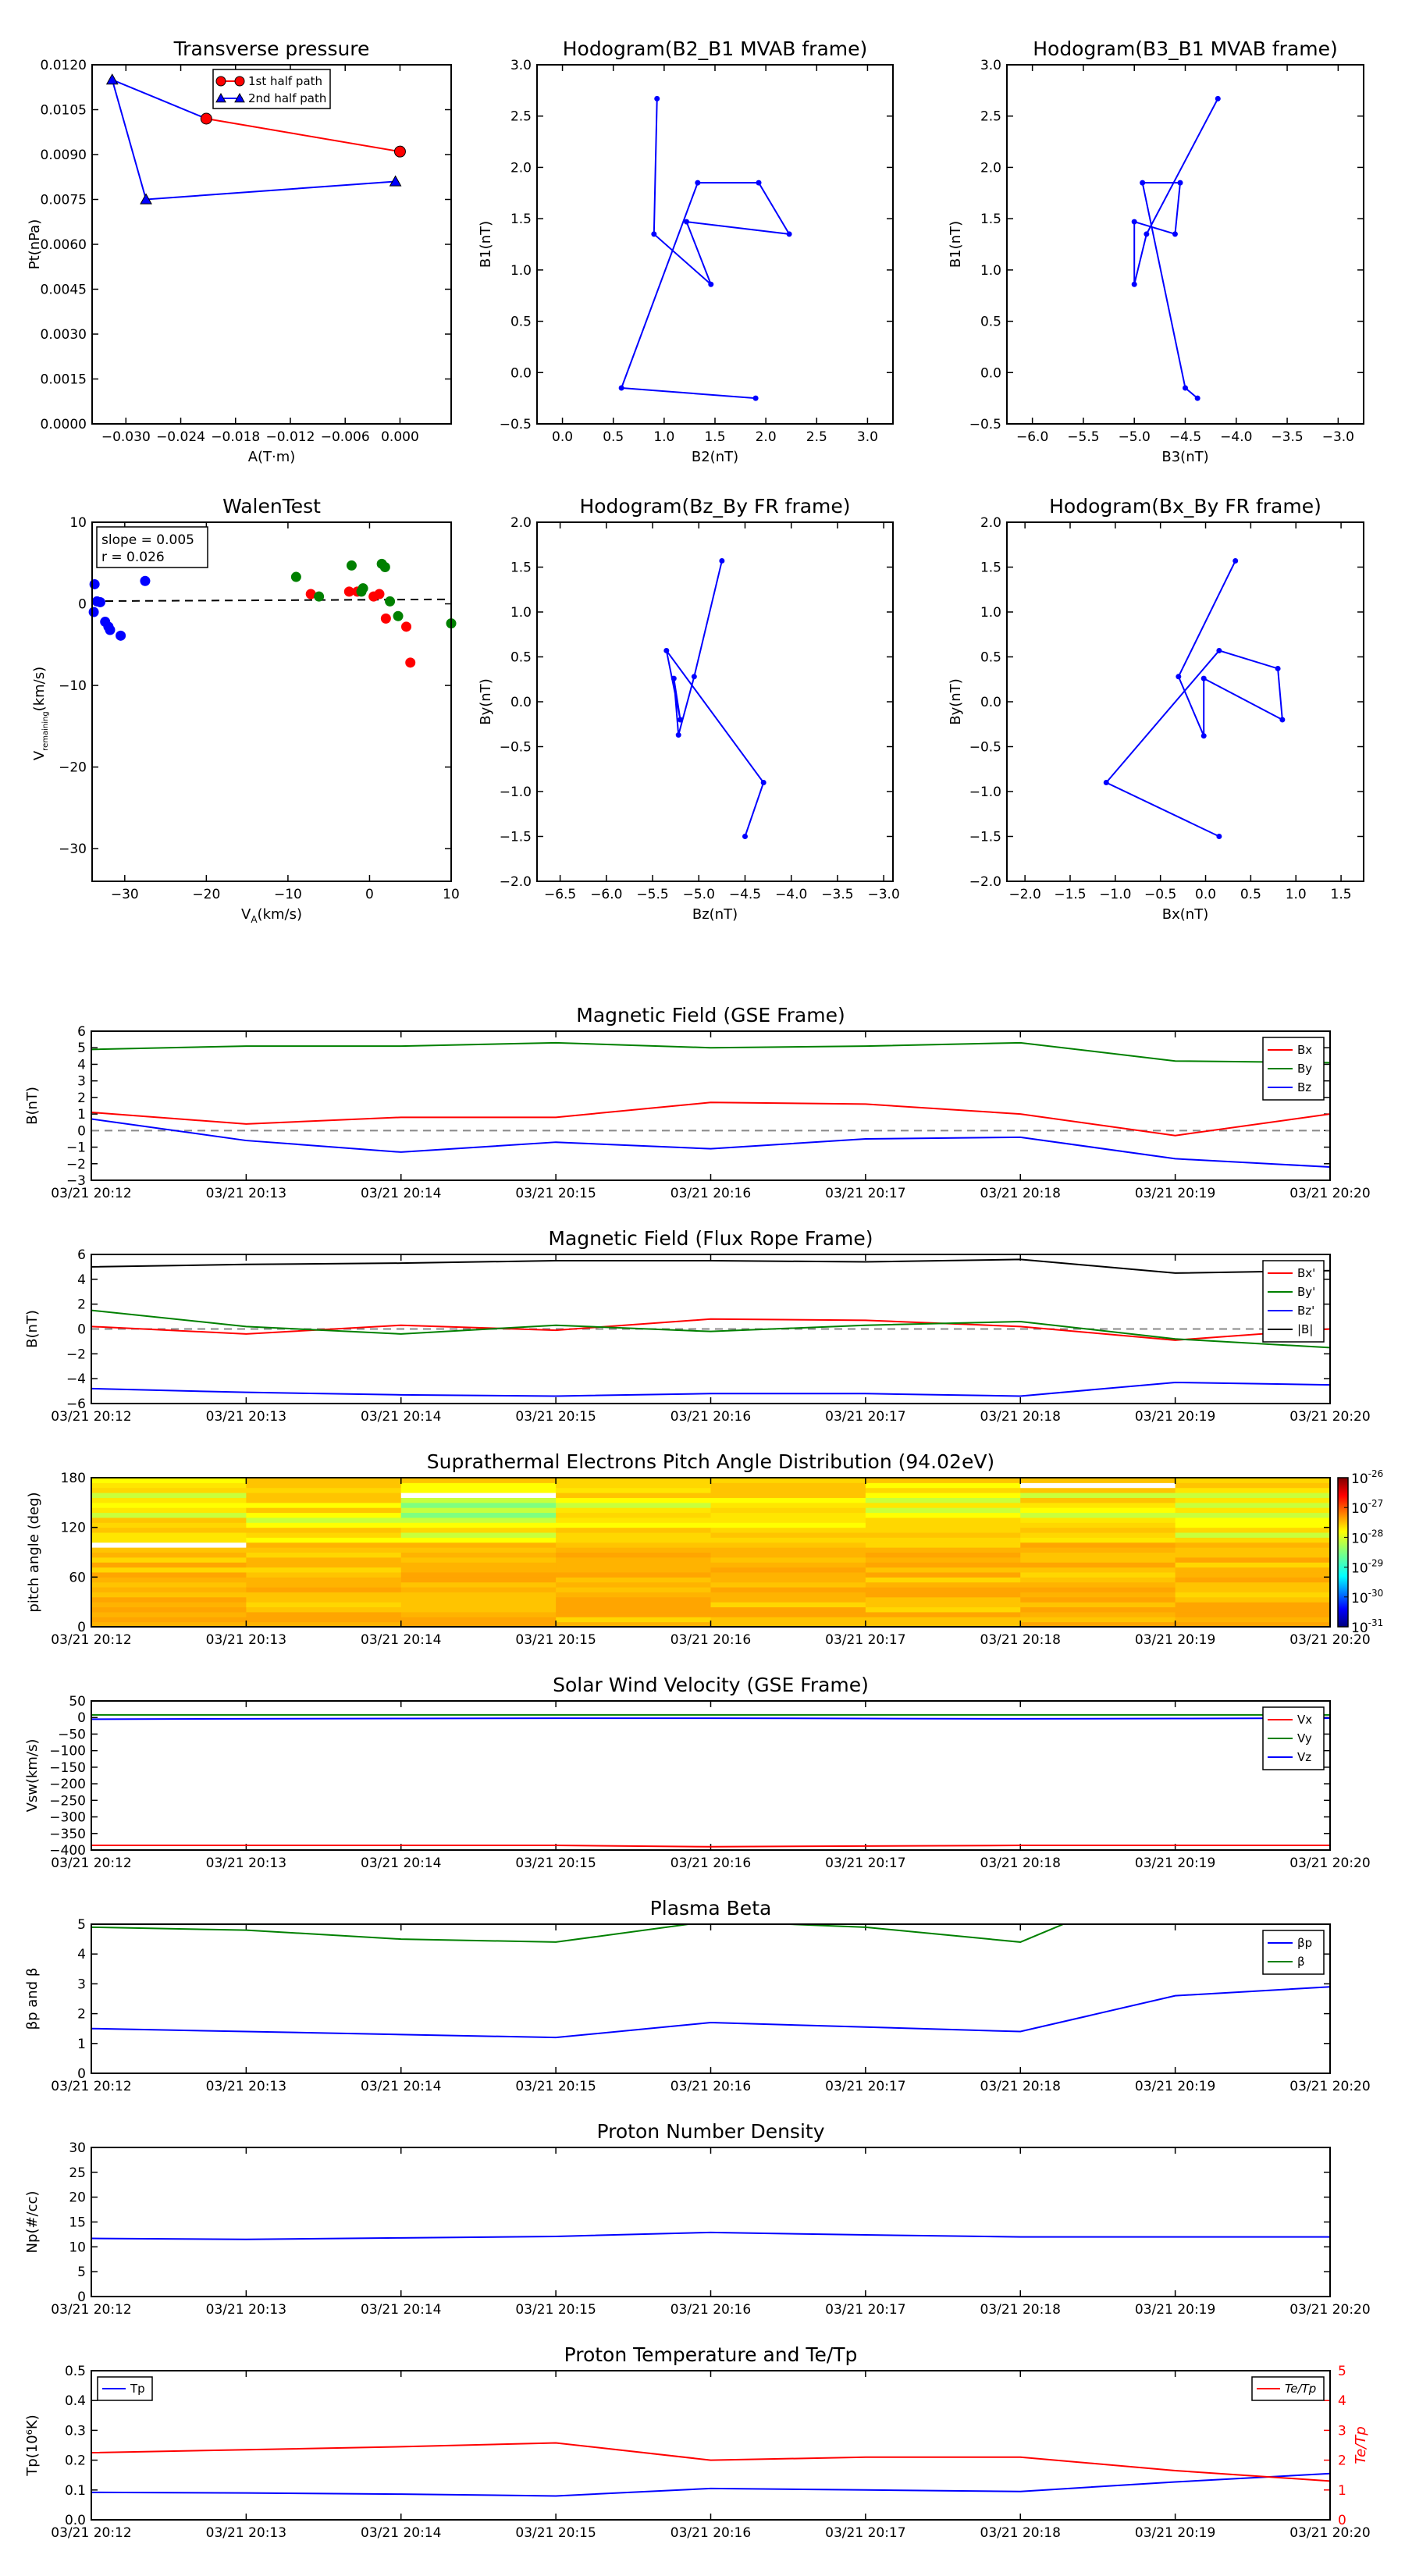  Describe the element at coordinates (1287, 437) in the screenshot. I see `x-tick-label: −3.5` at that location.